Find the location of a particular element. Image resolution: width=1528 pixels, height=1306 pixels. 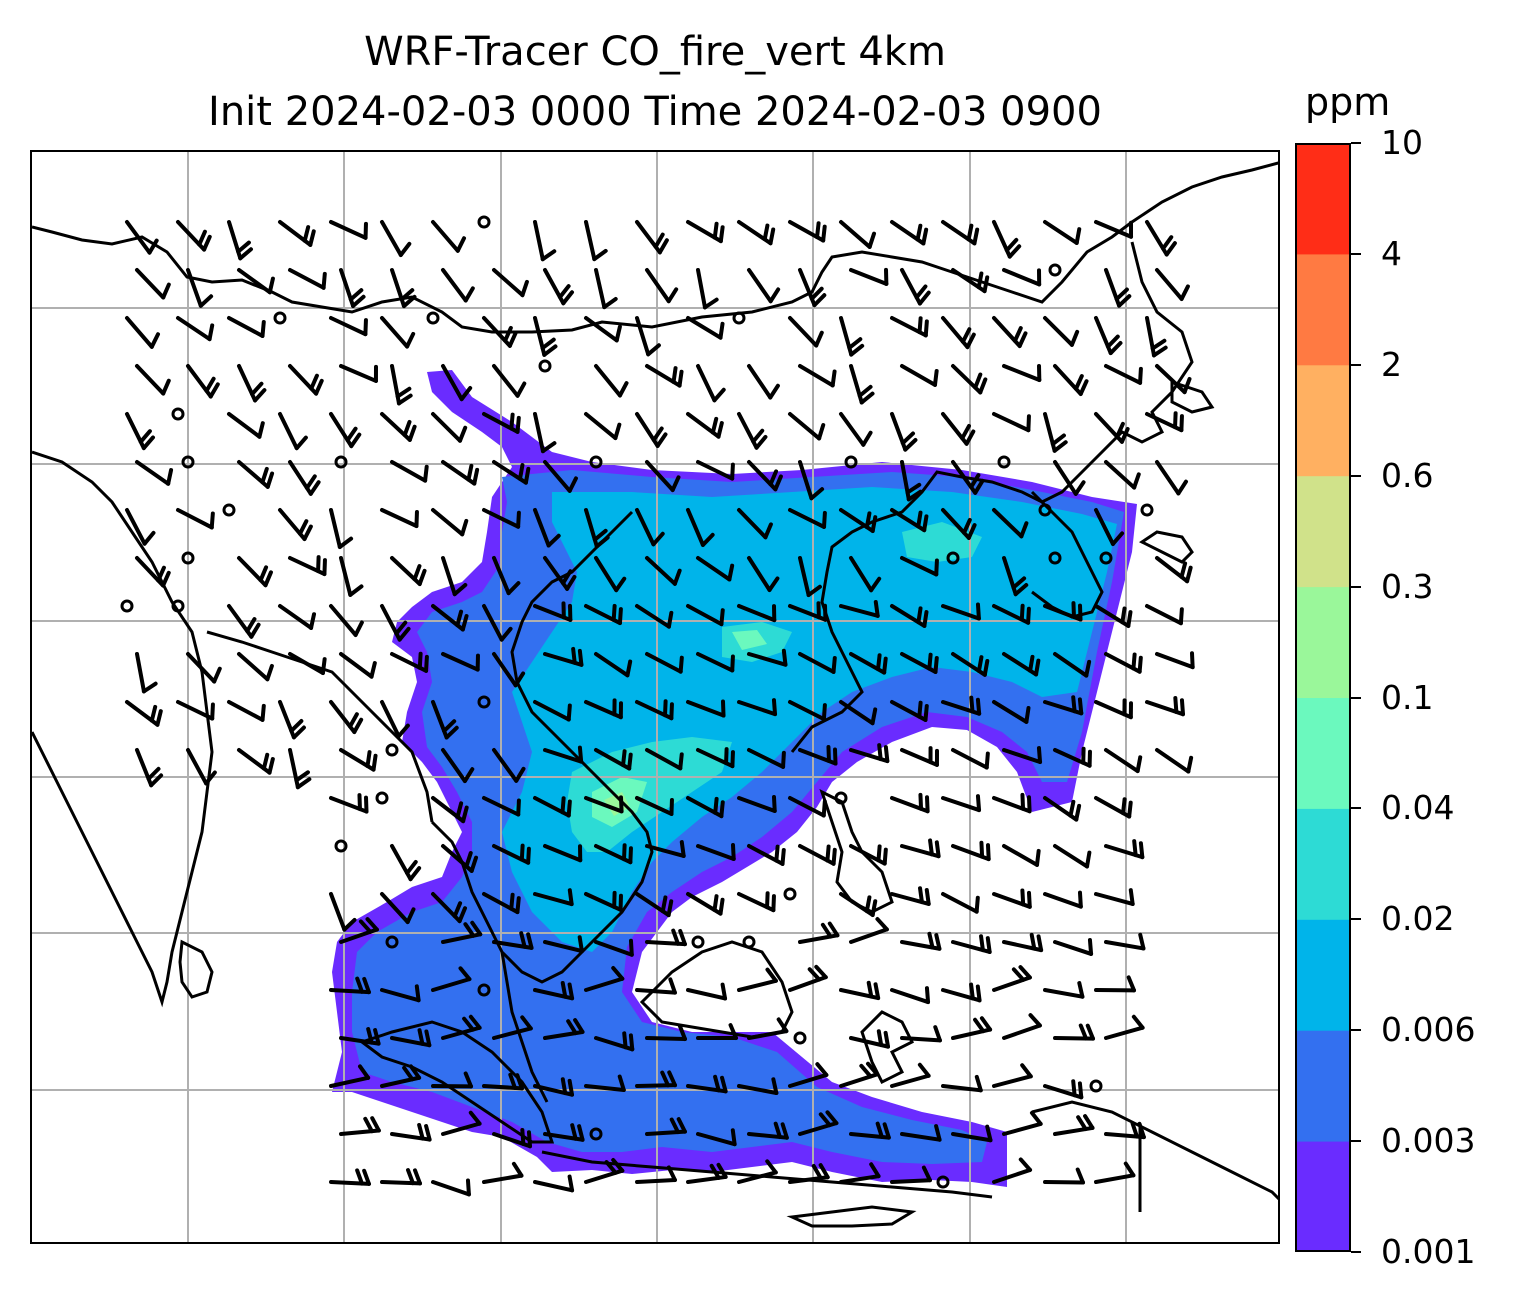

colorbar-tick-label: 0.3 is located at coordinates (1407, 586).